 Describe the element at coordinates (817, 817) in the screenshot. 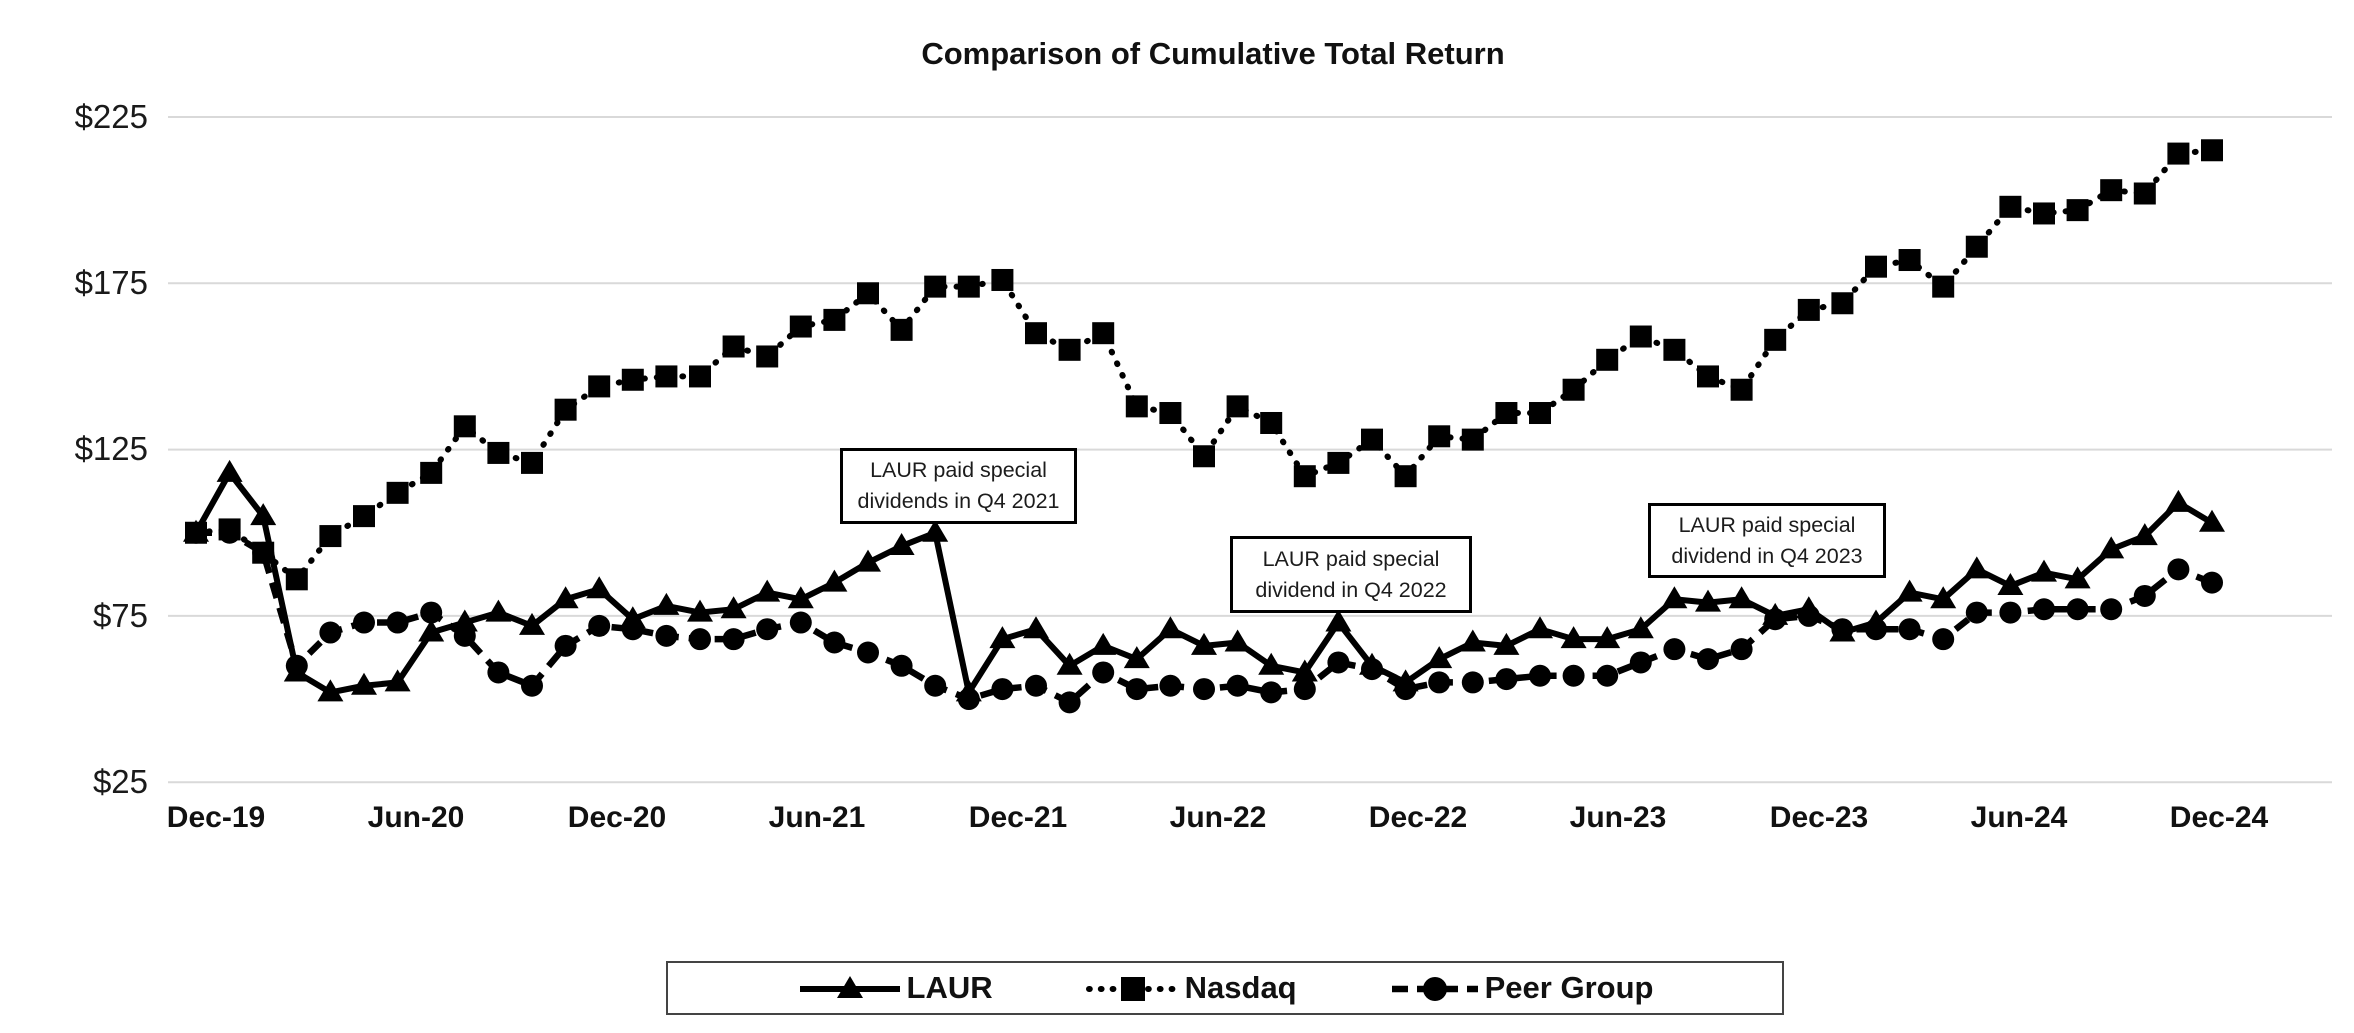

I see `x-tick-label: Jun-21` at that location.